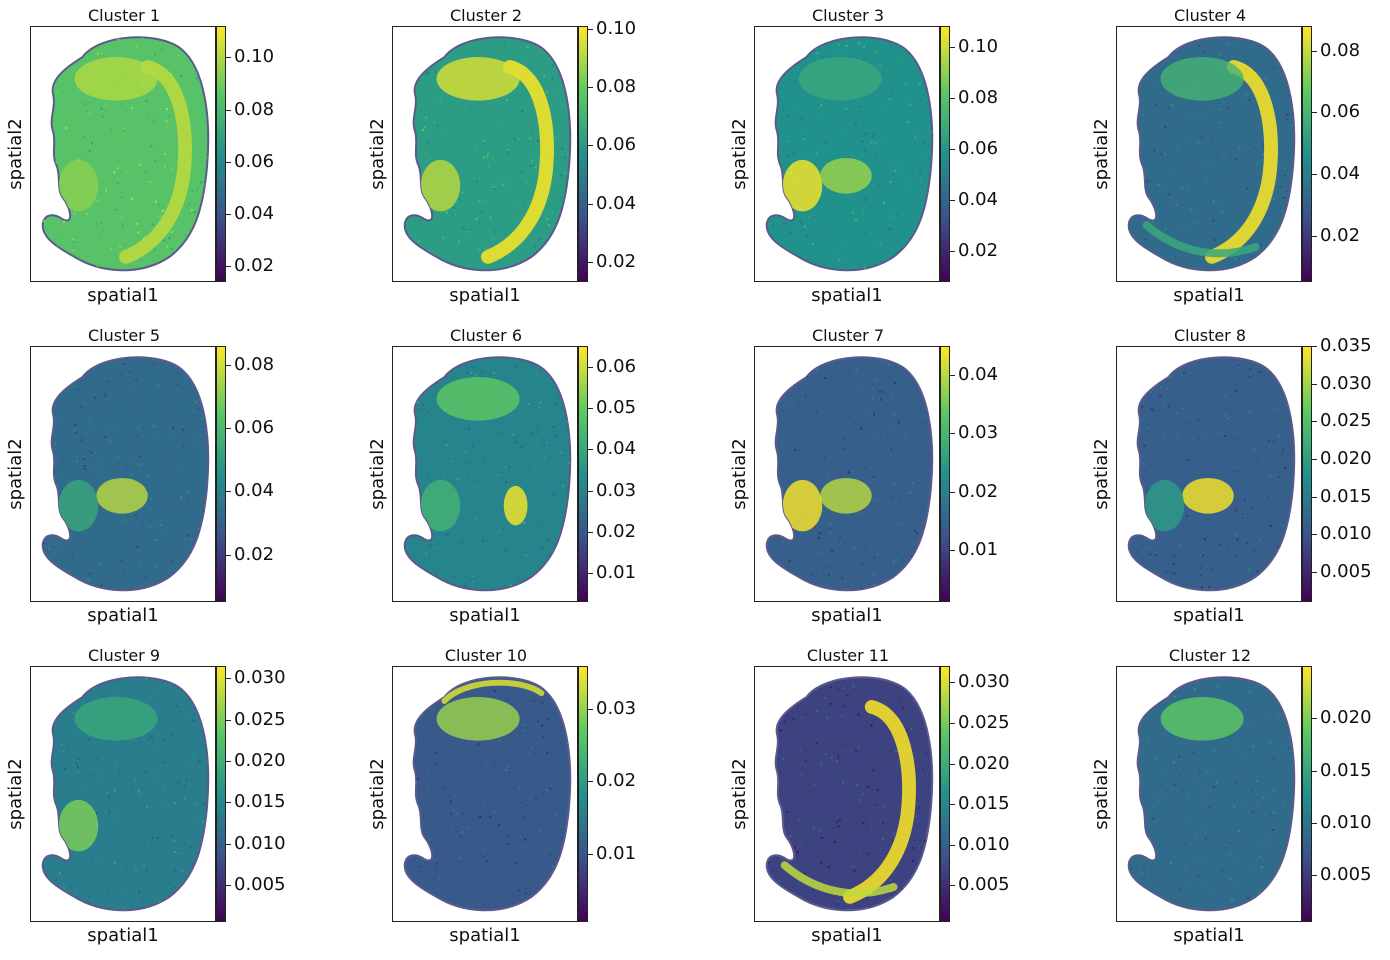 The width and height of the screenshot is (1390, 960). What do you see at coordinates (254, 214) in the screenshot?
I see `tick-label: 0.04` at bounding box center [254, 214].